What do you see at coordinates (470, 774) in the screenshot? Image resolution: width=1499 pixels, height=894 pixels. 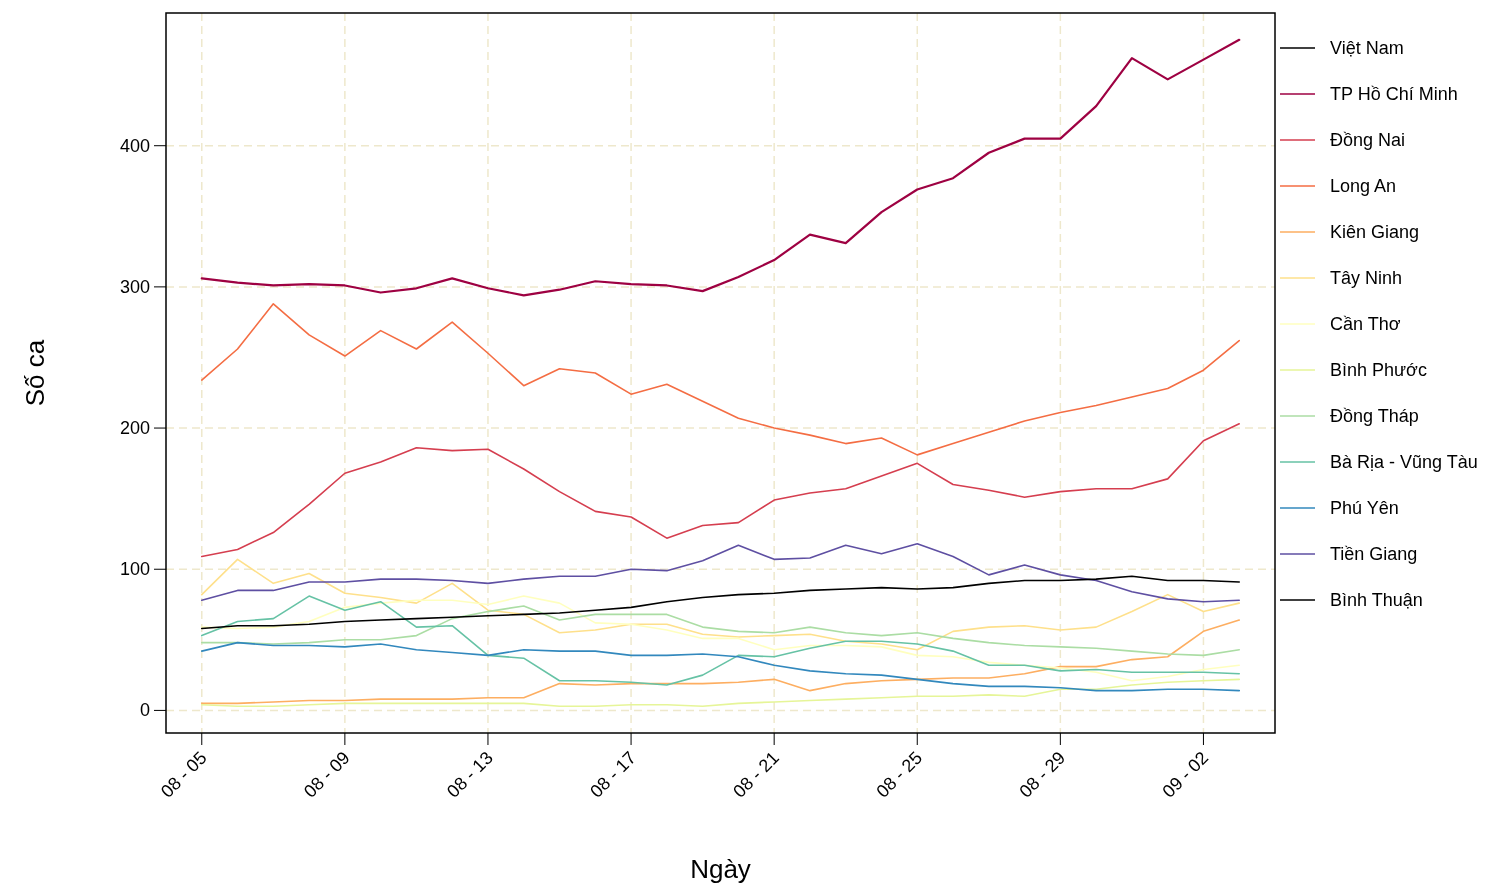 I see `x-tick-label: 08 - 13` at bounding box center [470, 774].